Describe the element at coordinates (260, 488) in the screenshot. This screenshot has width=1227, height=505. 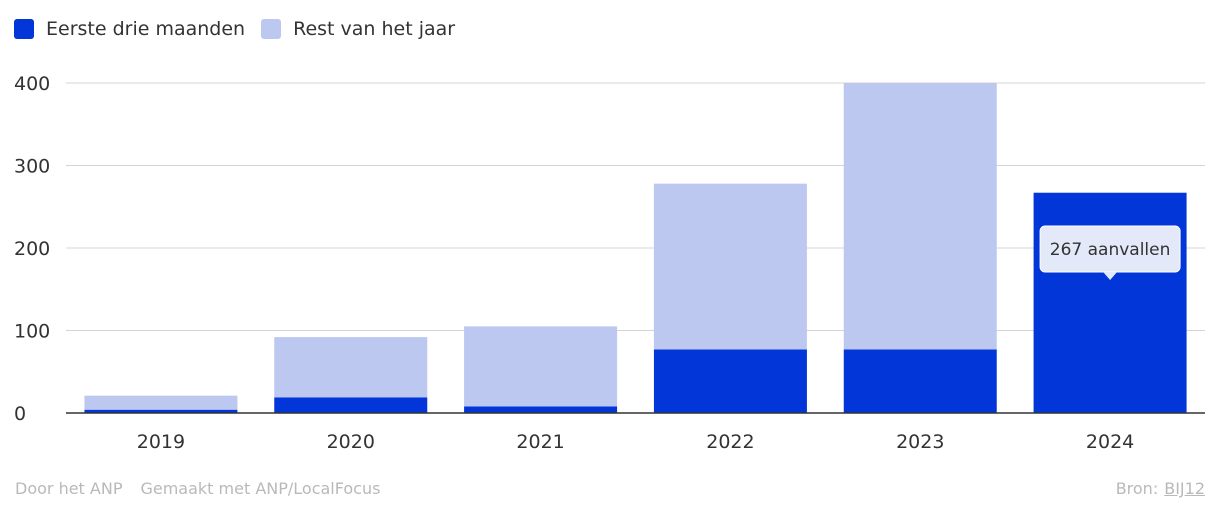
I see `footer-made-with: Gemaakt met ANP/LocalFocus` at that location.